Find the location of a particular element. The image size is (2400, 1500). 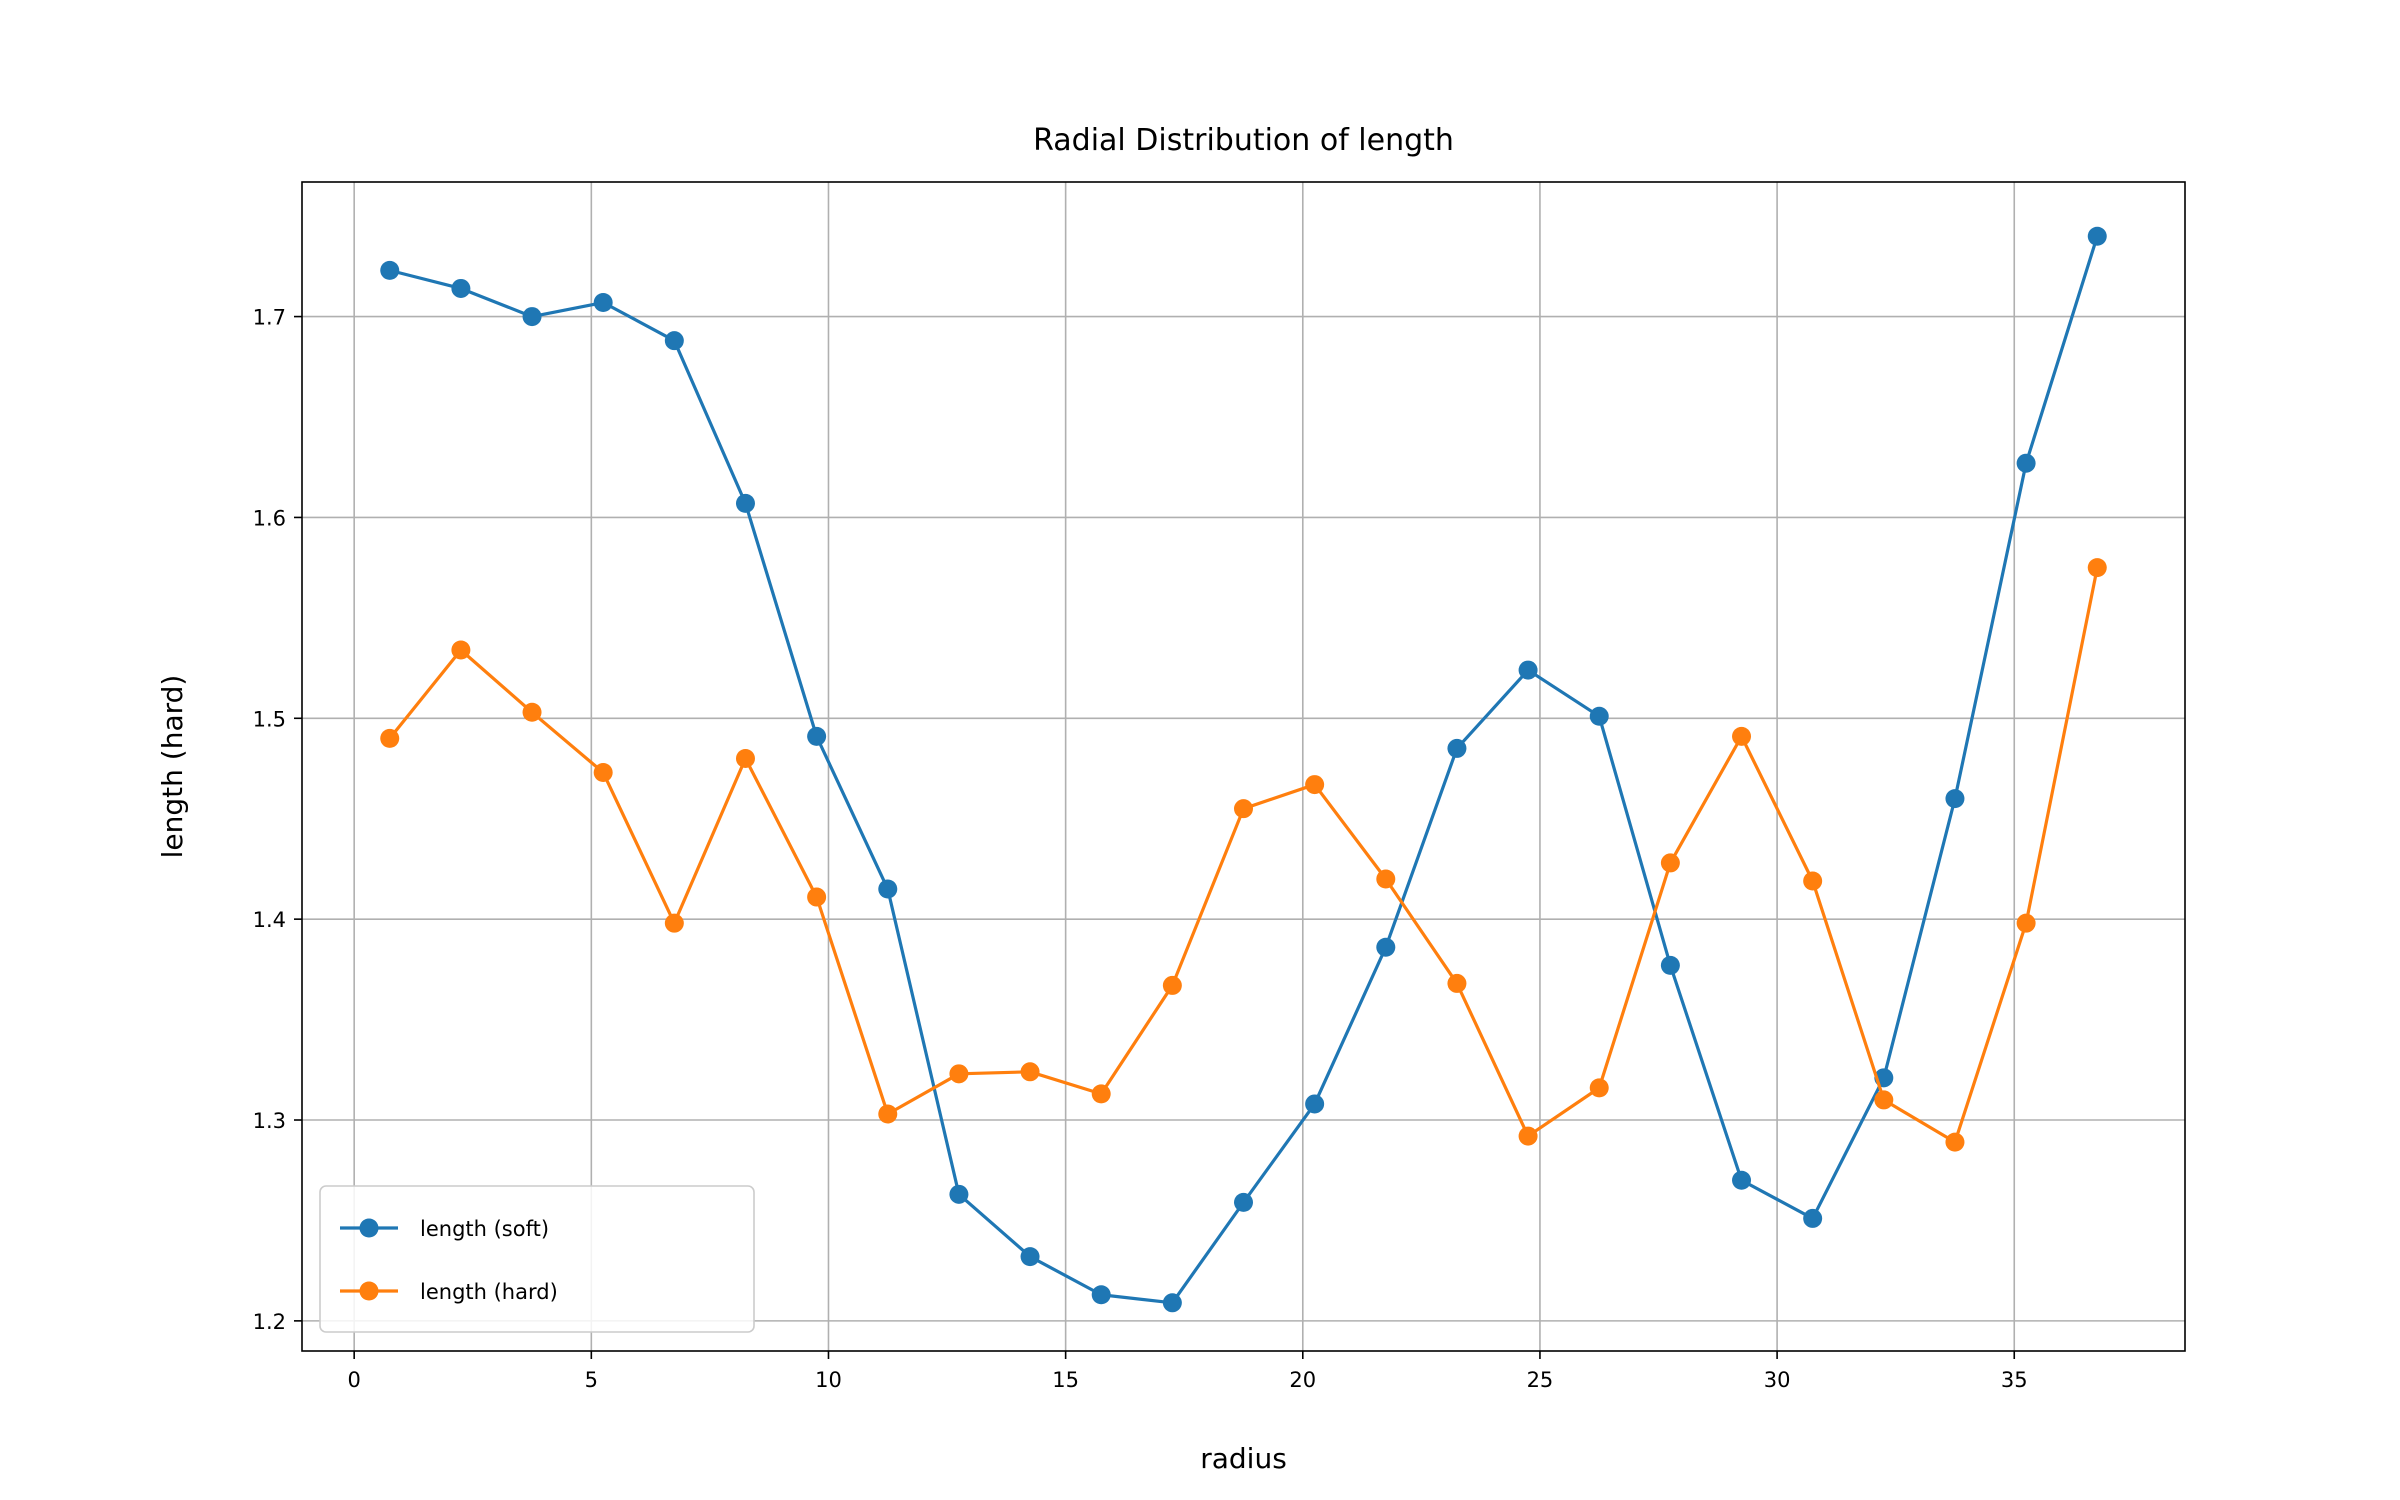

legend-entry: length (soft) is located at coordinates (444, 1229).